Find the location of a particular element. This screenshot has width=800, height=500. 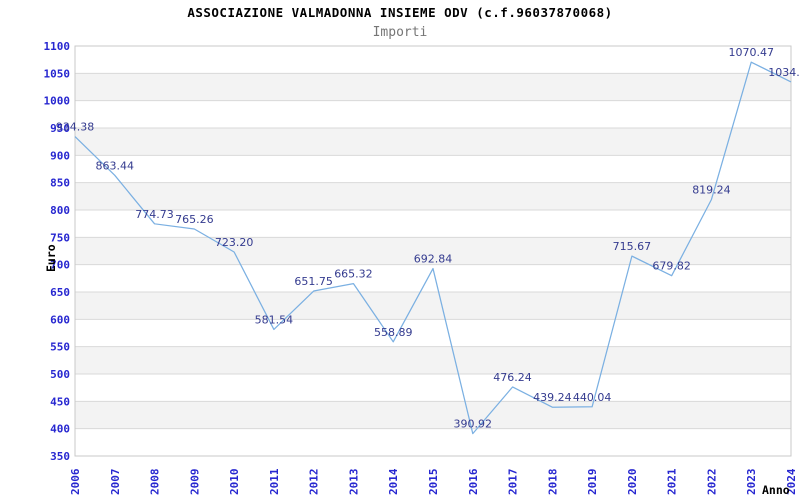

data-point-label: 723.20 is located at coordinates (234, 242).